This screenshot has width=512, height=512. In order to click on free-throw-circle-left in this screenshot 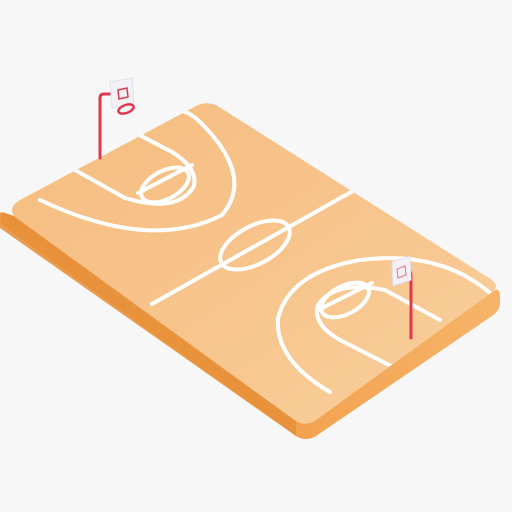, I will do `click(165, 185)`.